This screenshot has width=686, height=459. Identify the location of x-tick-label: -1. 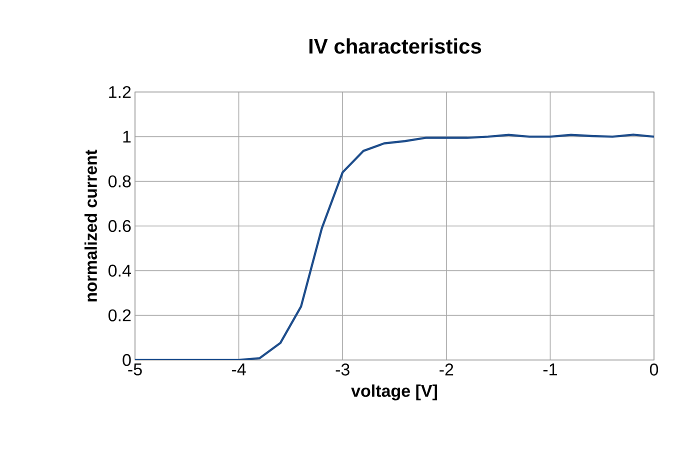
(550, 370).